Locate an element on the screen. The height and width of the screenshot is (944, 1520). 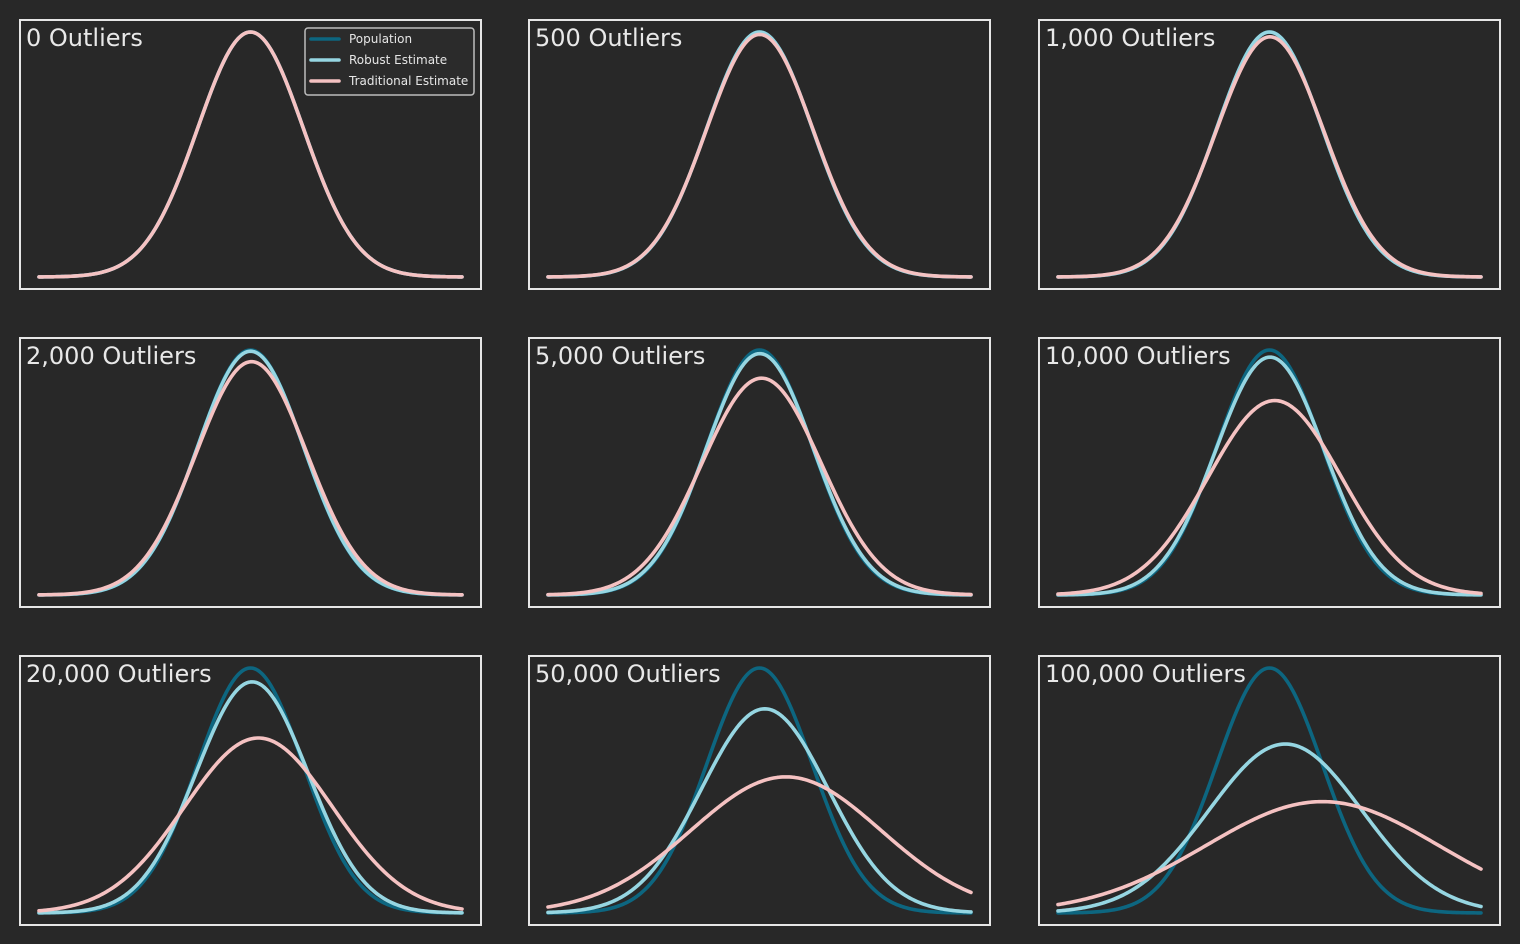
panel-title: 500 Outliers is located at coordinates (608, 38).